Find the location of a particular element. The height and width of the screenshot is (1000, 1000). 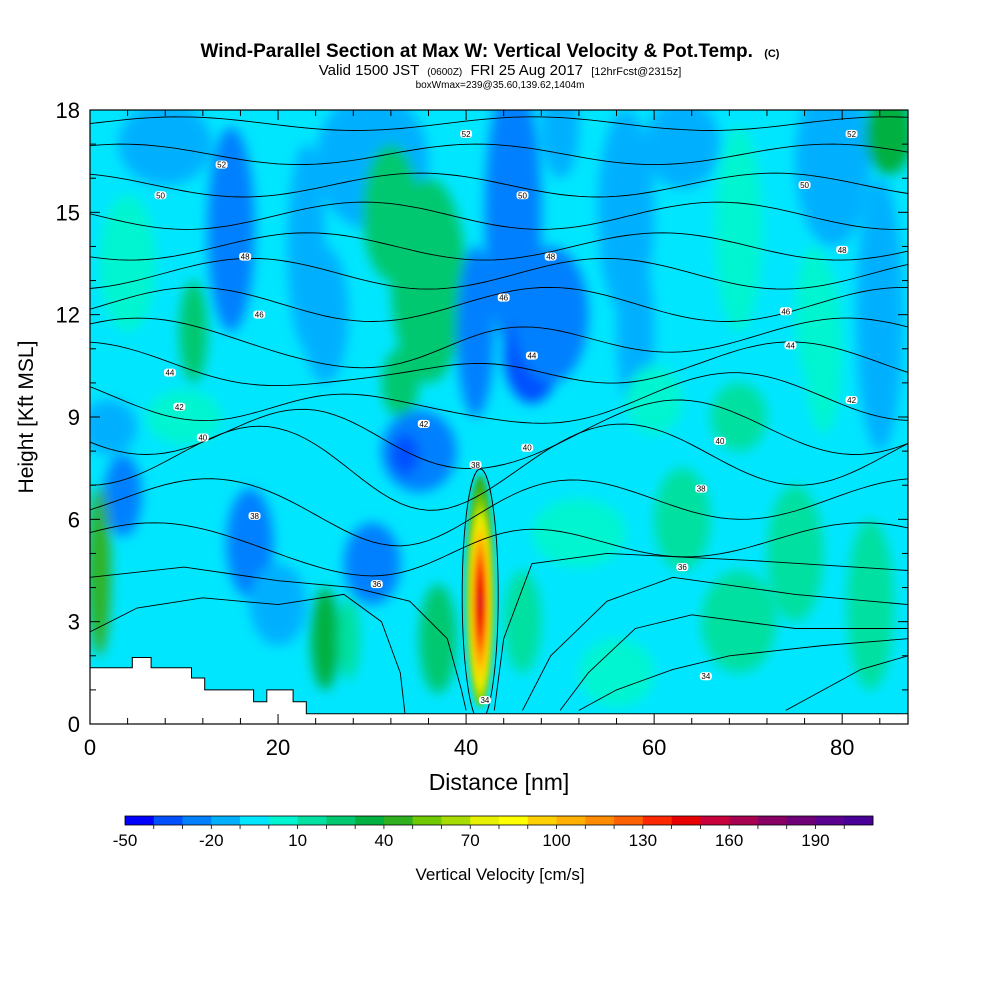

x-axis-label: Distance [nm] is located at coordinates (499, 782).